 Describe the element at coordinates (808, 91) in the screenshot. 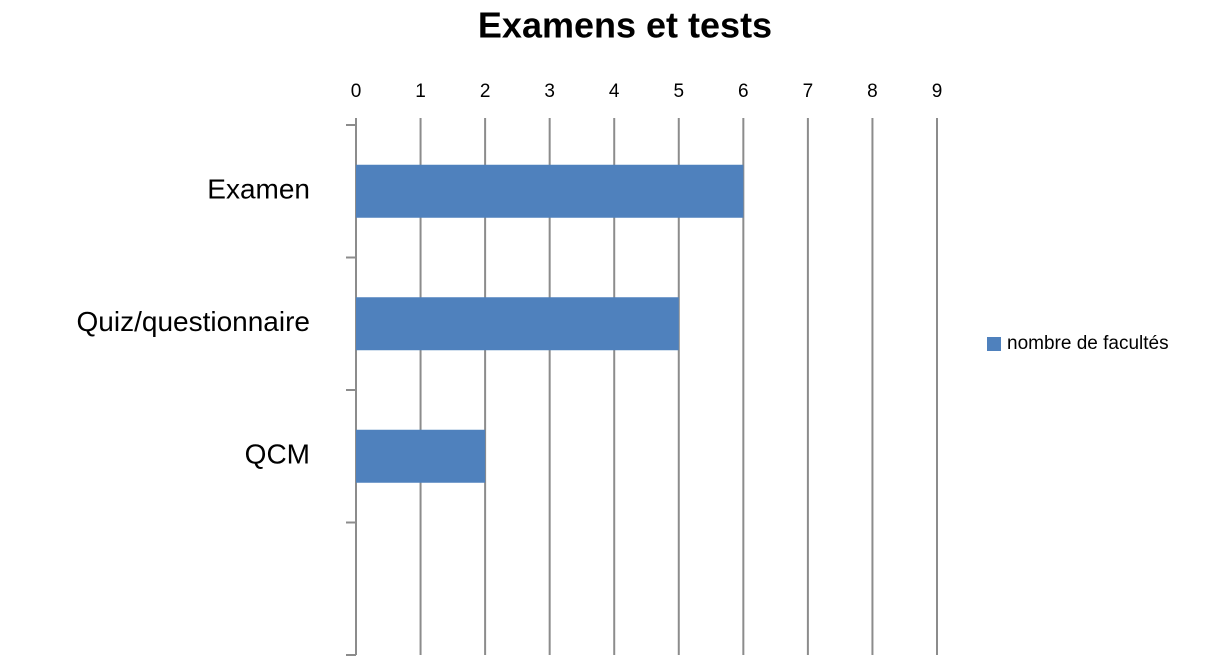

I see `x-tick-label: 7` at that location.